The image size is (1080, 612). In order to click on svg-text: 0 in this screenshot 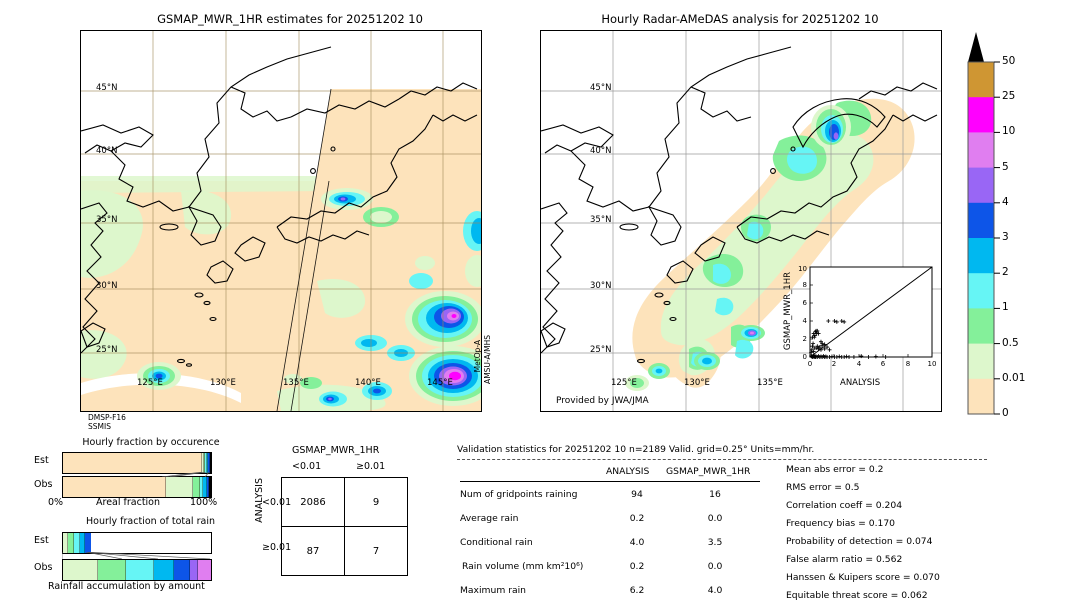, I will do `click(805, 357)`.